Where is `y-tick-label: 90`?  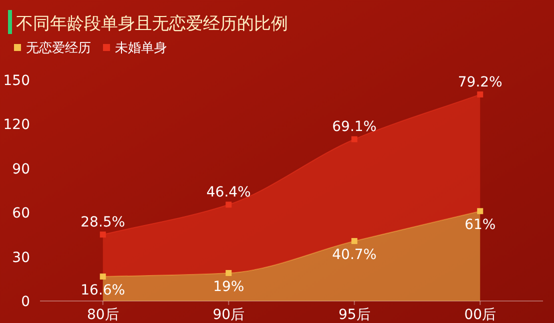
y-tick-label: 90 is located at coordinates (21, 169).